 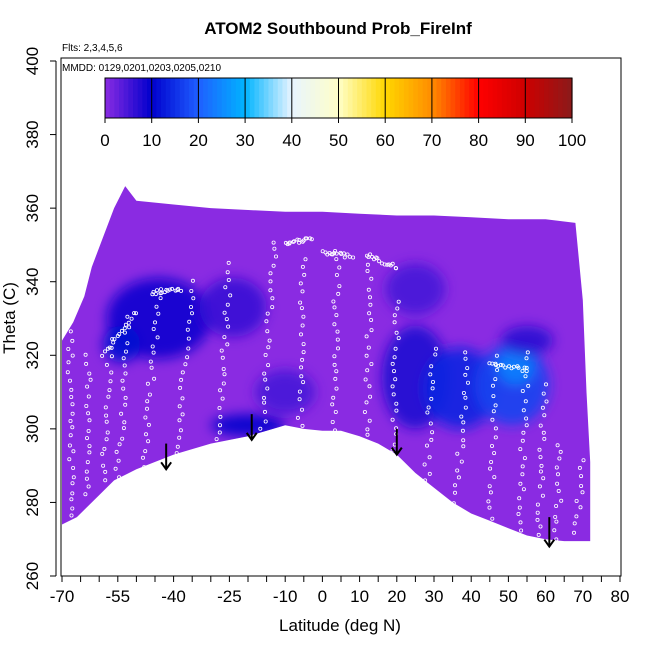 I want to click on y-tick-label: 260, so click(x=32, y=576).